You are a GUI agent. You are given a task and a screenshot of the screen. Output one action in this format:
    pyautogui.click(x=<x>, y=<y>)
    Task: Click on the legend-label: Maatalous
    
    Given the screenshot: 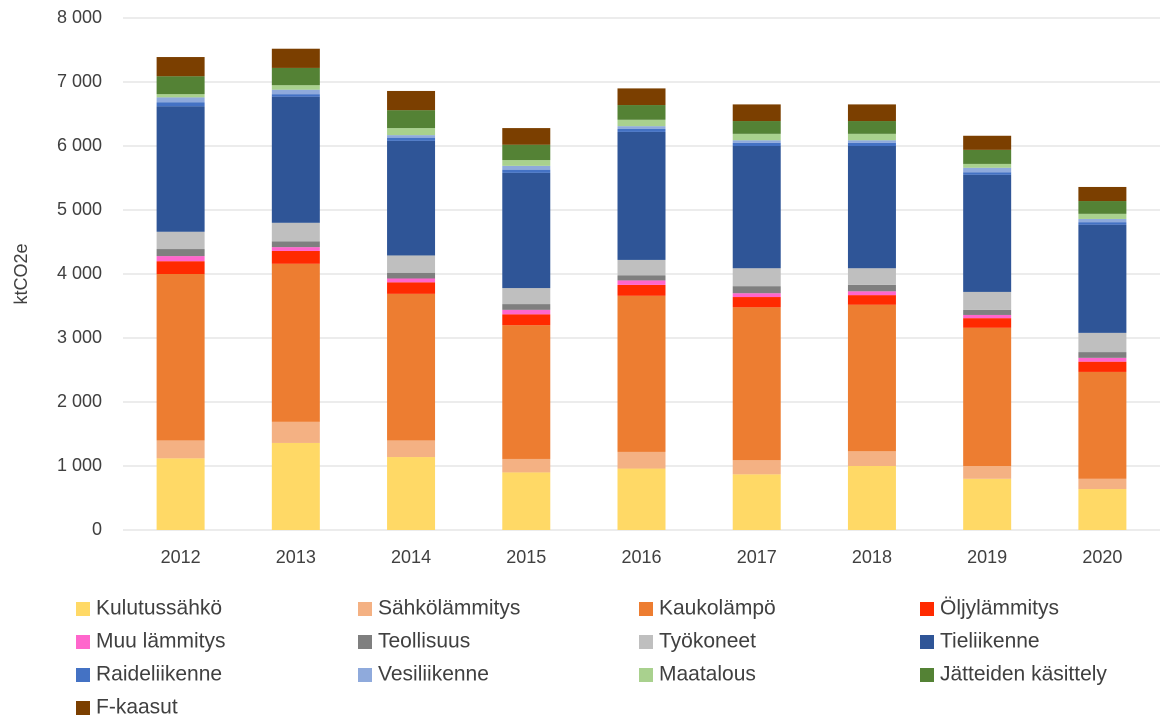 What is the action you would take?
    pyautogui.click(x=707, y=674)
    